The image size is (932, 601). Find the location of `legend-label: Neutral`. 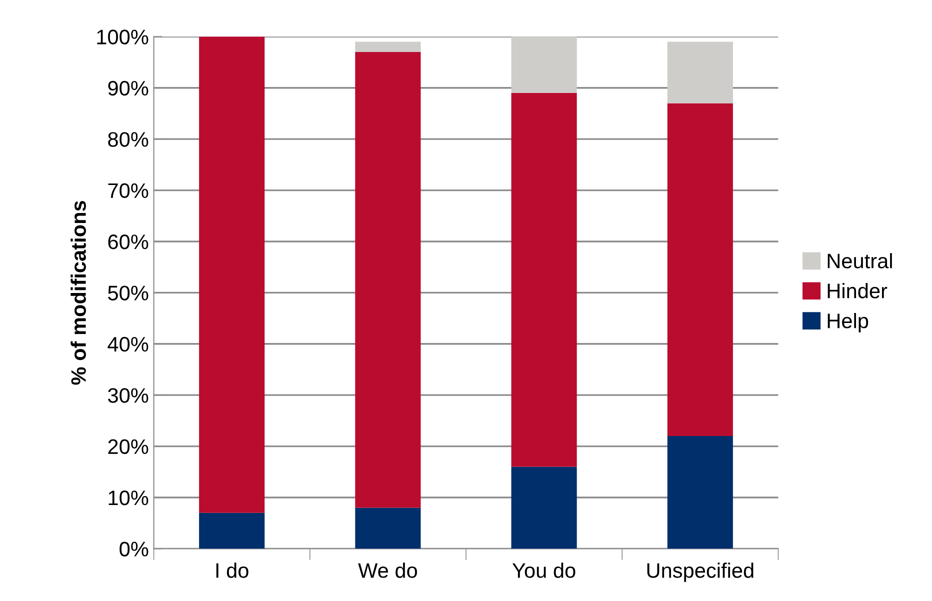

legend-label: Neutral is located at coordinates (860, 260).